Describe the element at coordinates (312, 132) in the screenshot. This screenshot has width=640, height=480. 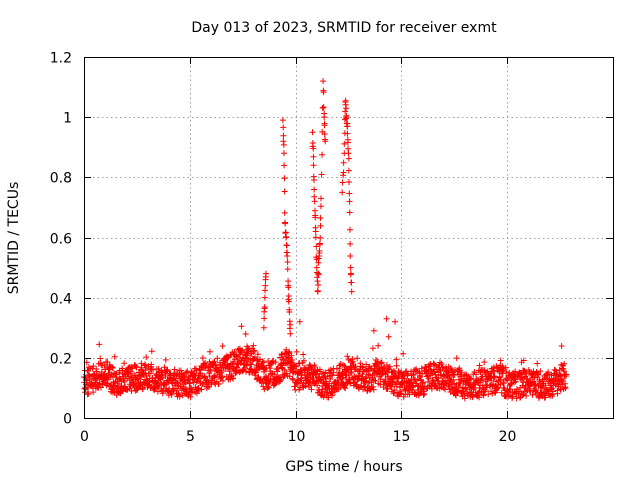
I see `data-point-1949` at that location.